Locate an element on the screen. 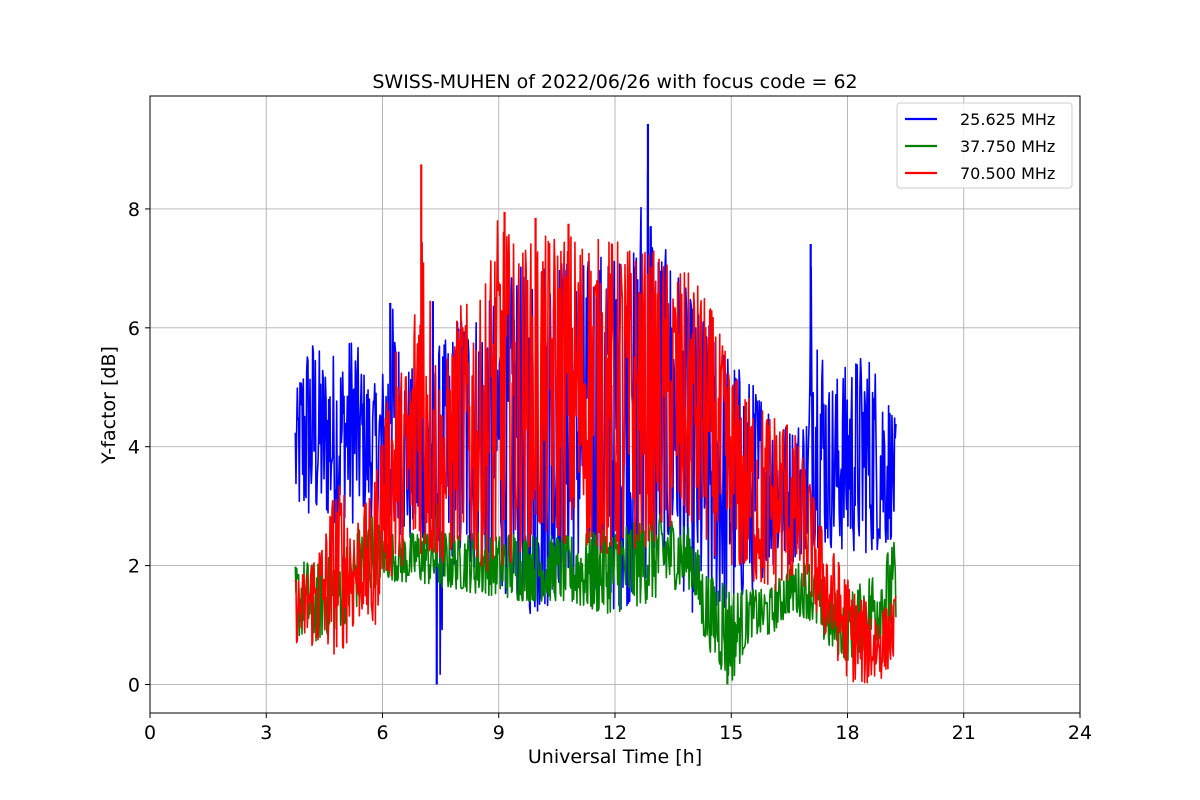  legend-label: 25.625 MHz is located at coordinates (1007, 119).